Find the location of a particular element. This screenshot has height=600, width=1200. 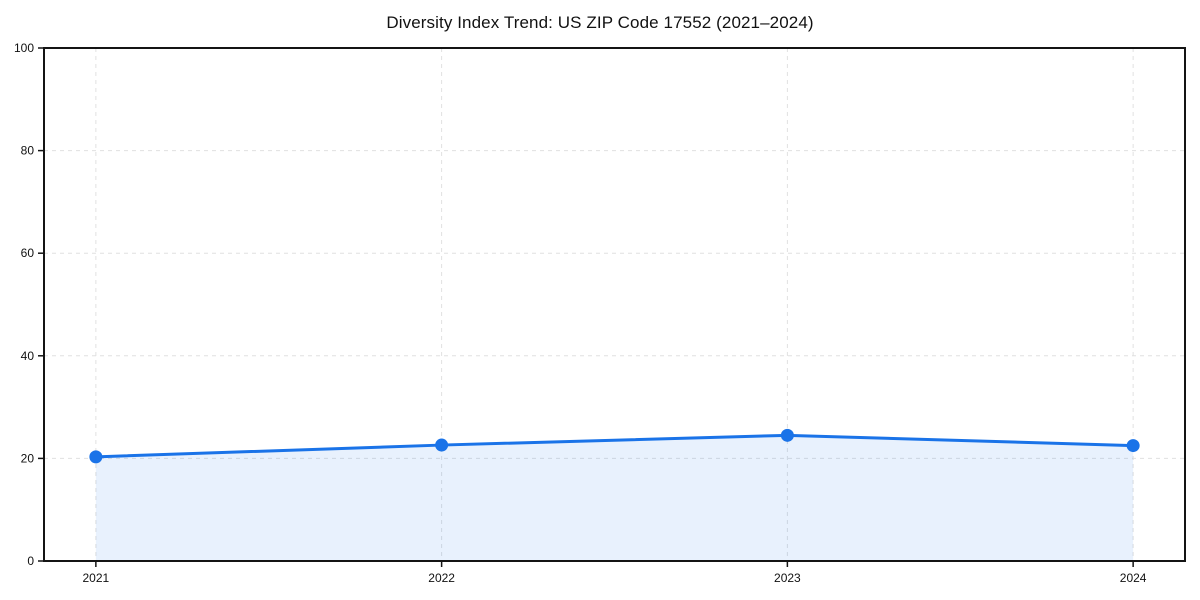

data-point-2022 is located at coordinates (442, 445).